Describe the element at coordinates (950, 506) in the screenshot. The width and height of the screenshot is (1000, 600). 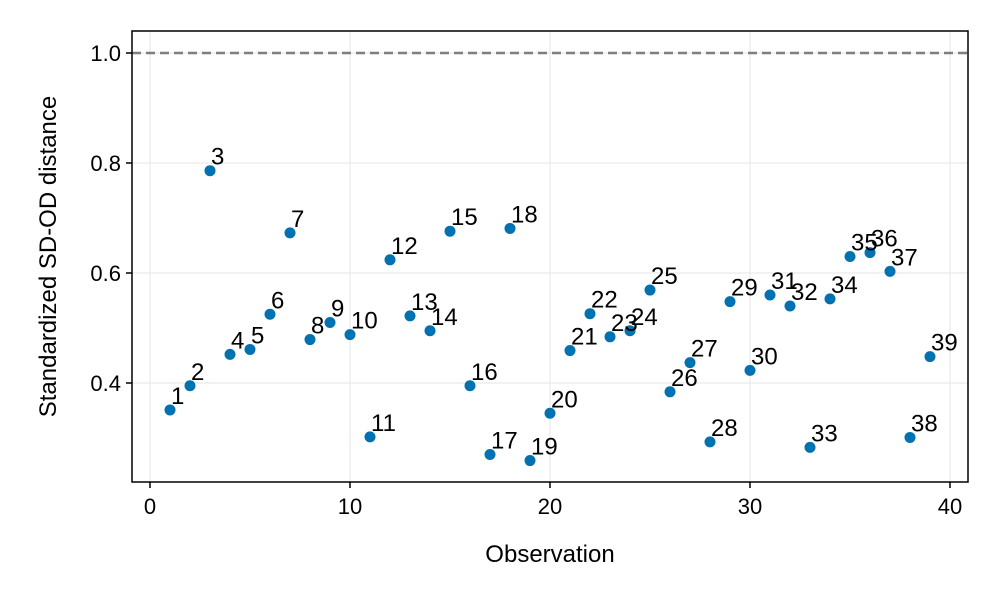
I see `x-tick-label: 40` at that location.